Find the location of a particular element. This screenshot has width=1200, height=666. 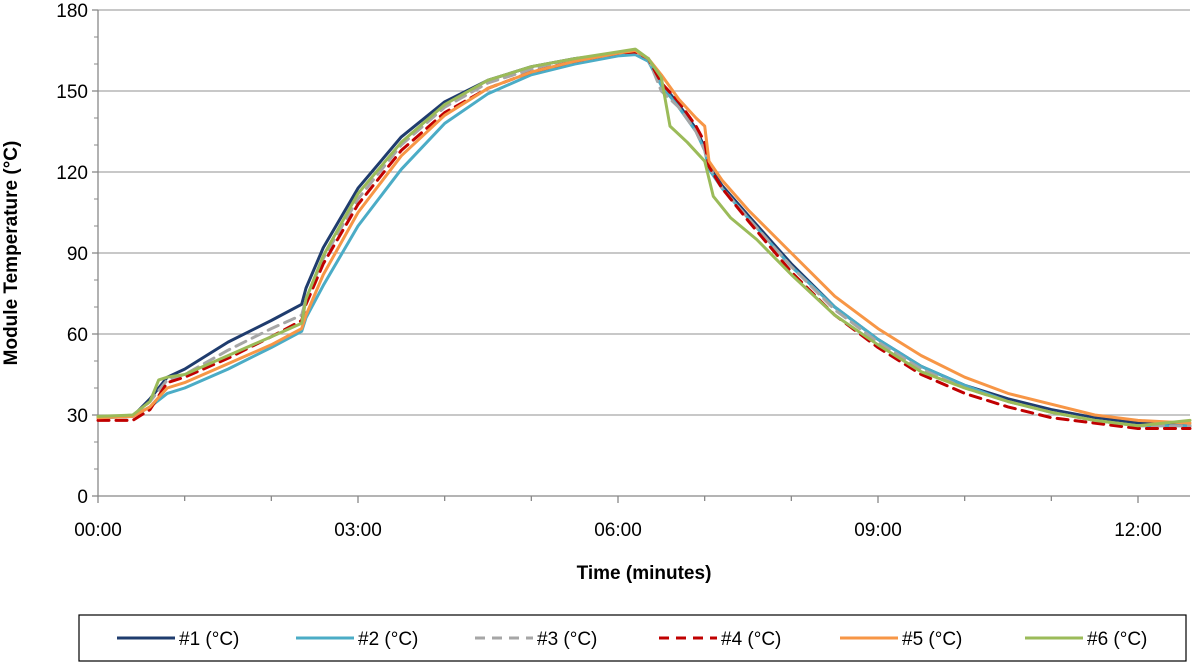

x-tick-label: 12:00 is located at coordinates (1138, 530).